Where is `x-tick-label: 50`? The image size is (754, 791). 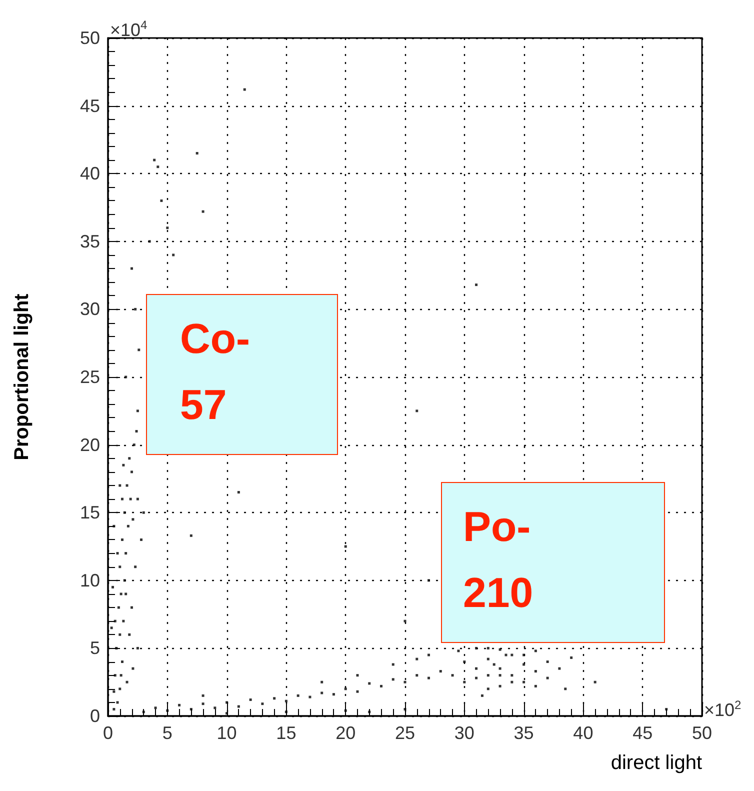 x-tick-label: 50 is located at coordinates (702, 733).